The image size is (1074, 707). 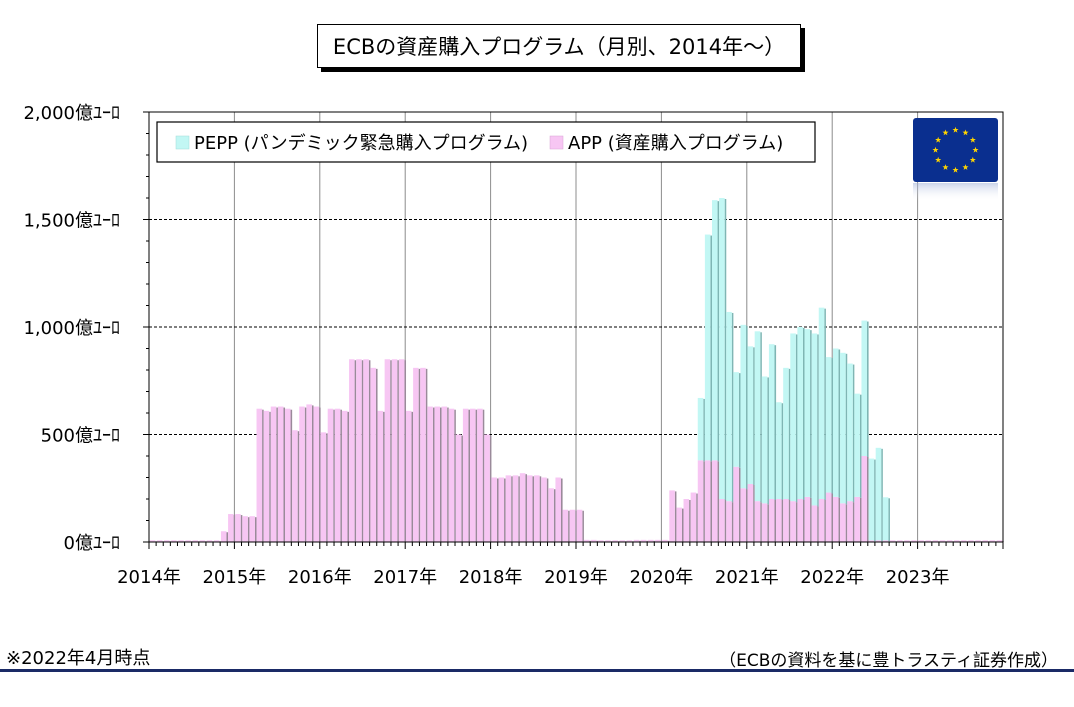 What do you see at coordinates (918, 577) in the screenshot?
I see `x-tick-label: 2023年` at bounding box center [918, 577].